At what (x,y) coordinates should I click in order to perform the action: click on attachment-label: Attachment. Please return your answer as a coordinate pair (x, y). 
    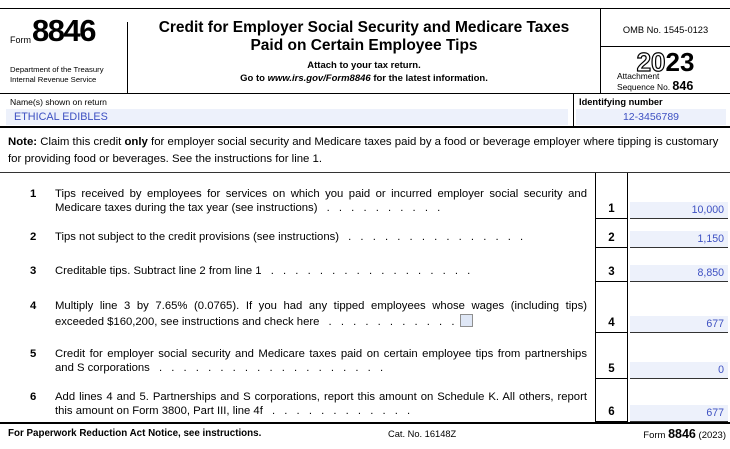
    Looking at the image, I should click on (638, 76).